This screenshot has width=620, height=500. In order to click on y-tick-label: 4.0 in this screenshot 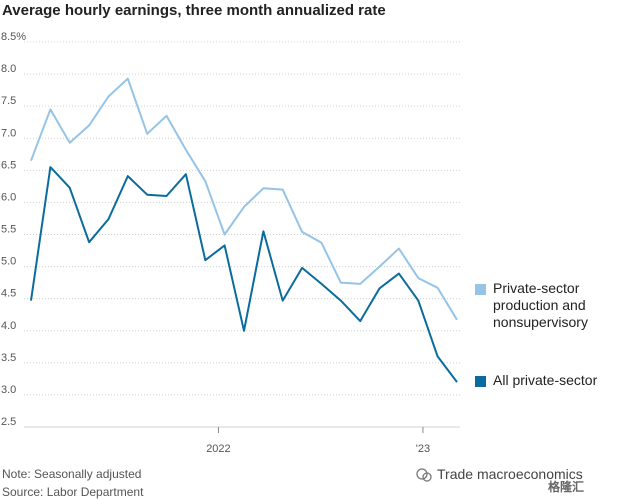, I will do `click(8, 326)`.